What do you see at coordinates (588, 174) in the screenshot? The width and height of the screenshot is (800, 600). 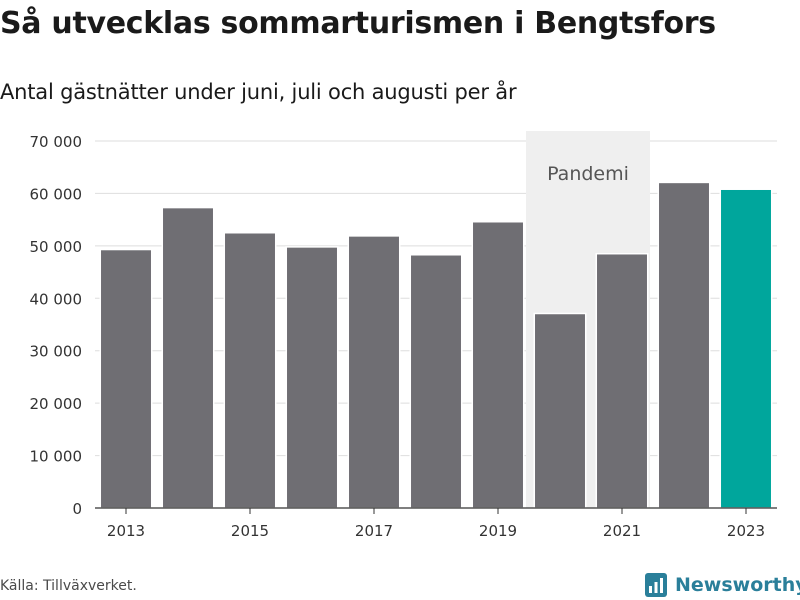 I see `shaded-region-label: Pandemi` at bounding box center [588, 174].